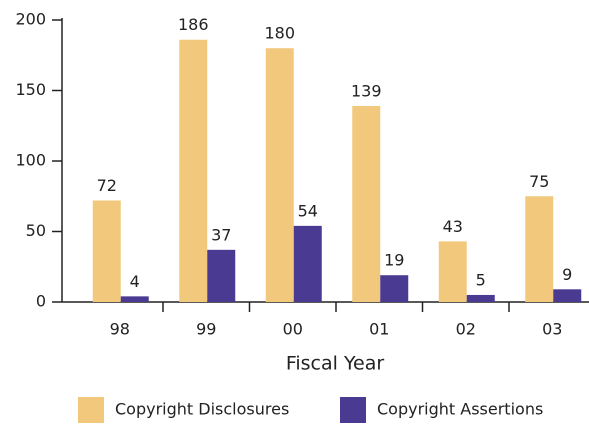 This screenshot has height=426, width=589. I want to click on y-tick-label: 100, so click(30, 160).